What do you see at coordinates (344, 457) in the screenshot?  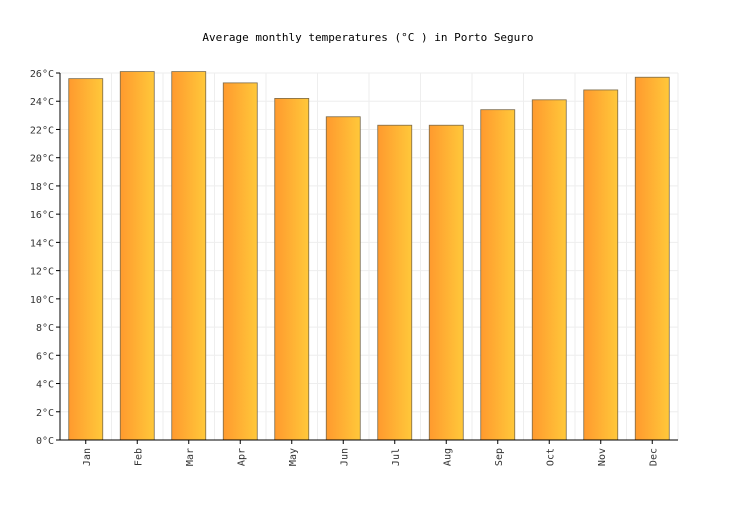 I see `x-tick-label: Jun` at bounding box center [344, 457].